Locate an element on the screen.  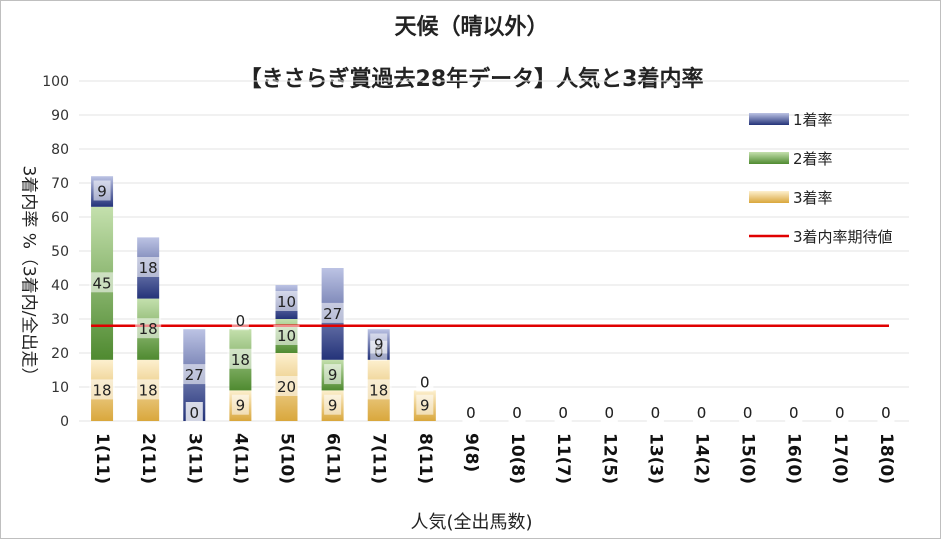
x-tick-label: 3(11) is located at coordinates (194, 458).